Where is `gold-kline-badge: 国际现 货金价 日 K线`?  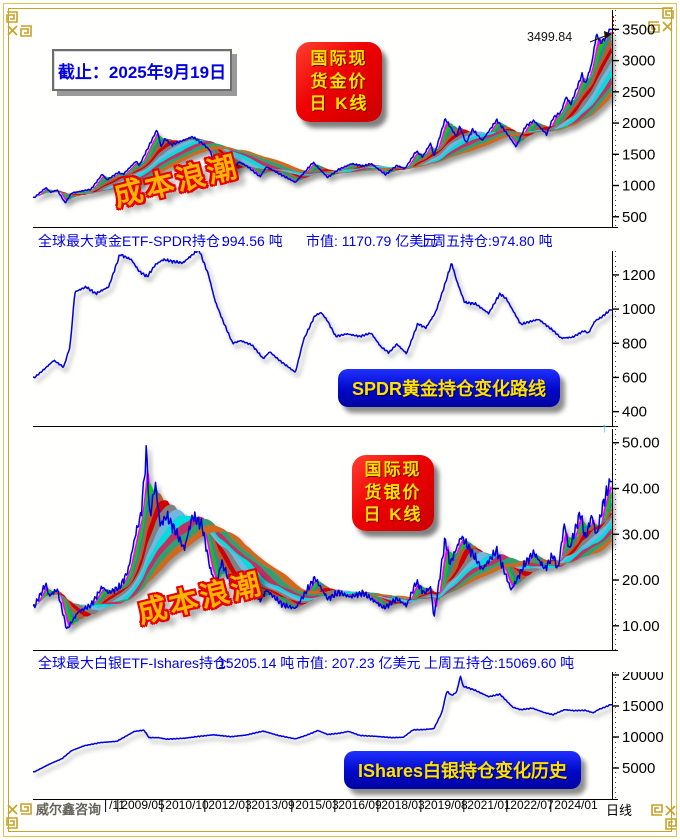
gold-kline-badge: 国际现 货金价 日 K线 is located at coordinates (339, 82).